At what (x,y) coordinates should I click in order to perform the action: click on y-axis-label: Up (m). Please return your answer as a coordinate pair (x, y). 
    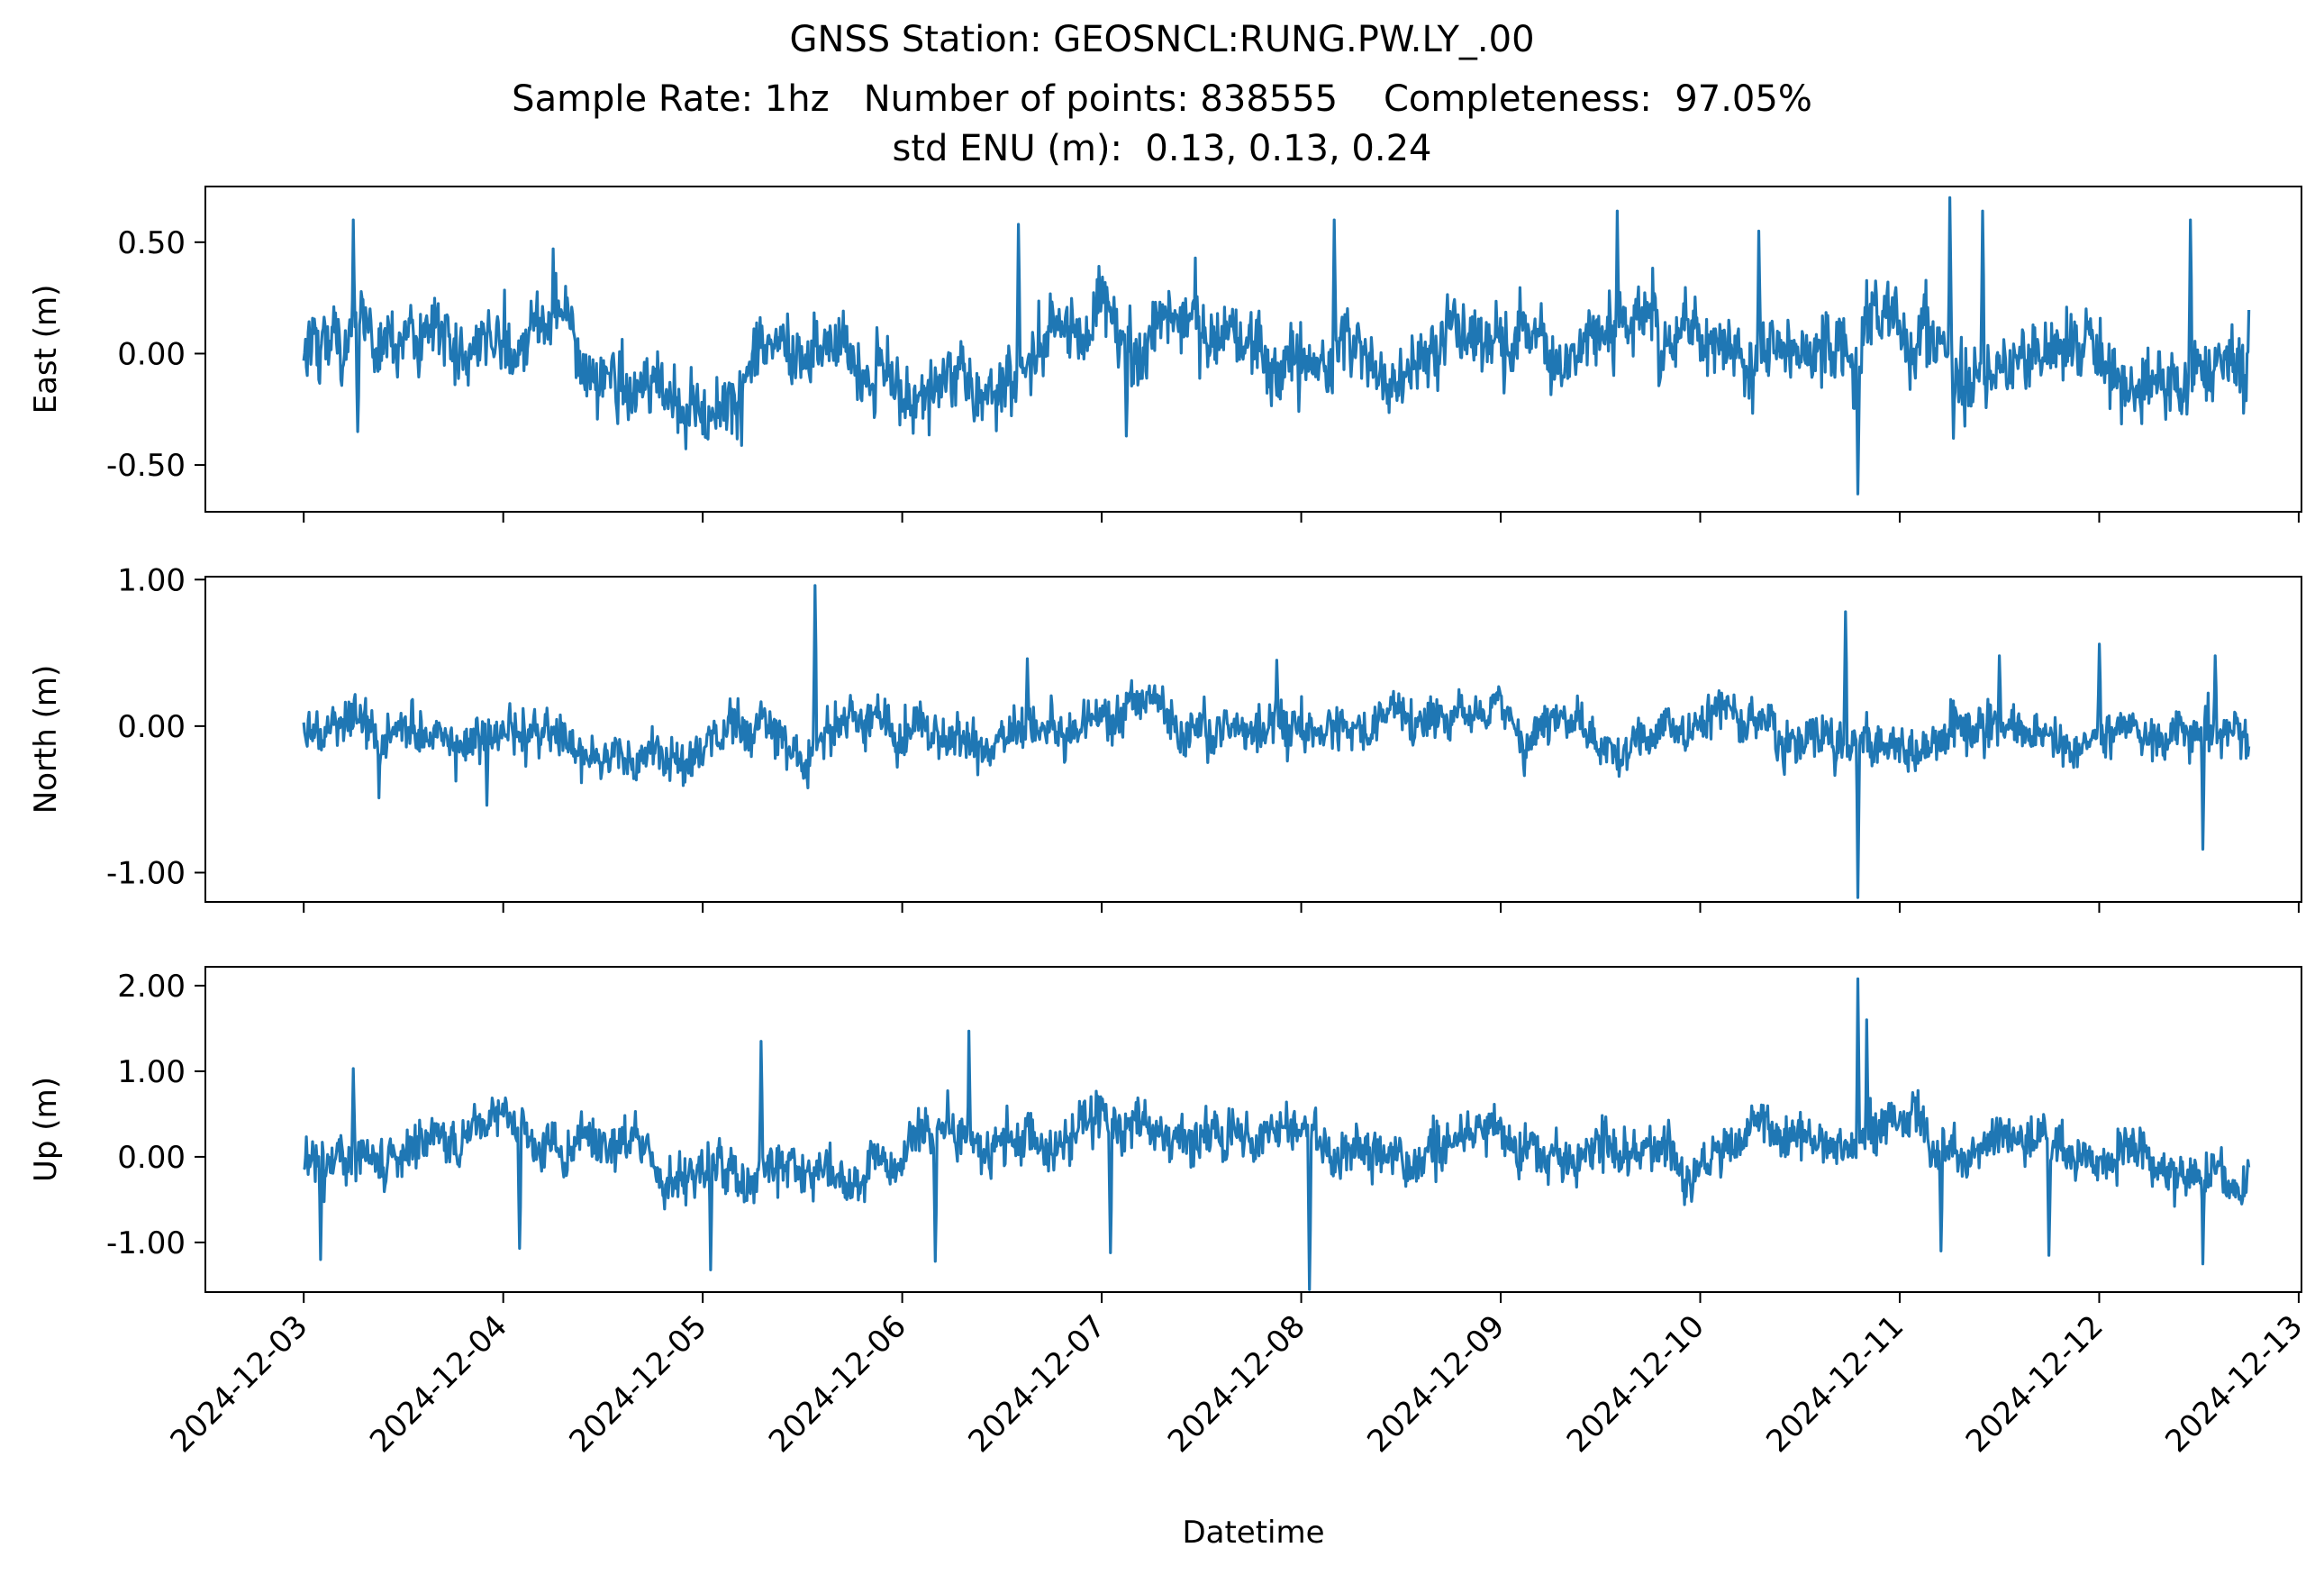
    Looking at the image, I should click on (46, 1129).